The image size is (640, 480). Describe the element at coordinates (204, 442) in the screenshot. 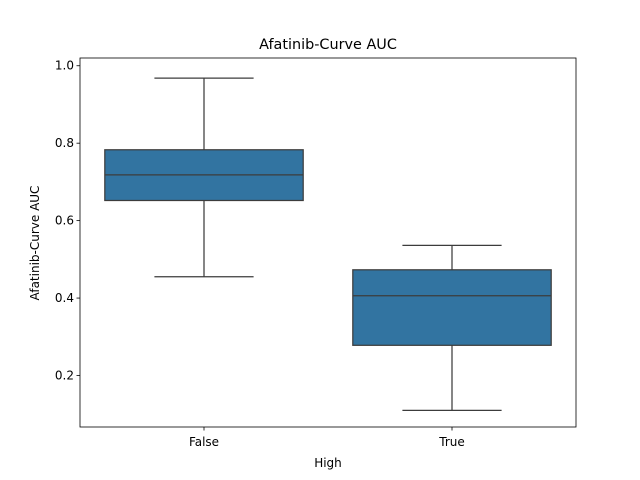

I see `x-tick-label: False` at that location.